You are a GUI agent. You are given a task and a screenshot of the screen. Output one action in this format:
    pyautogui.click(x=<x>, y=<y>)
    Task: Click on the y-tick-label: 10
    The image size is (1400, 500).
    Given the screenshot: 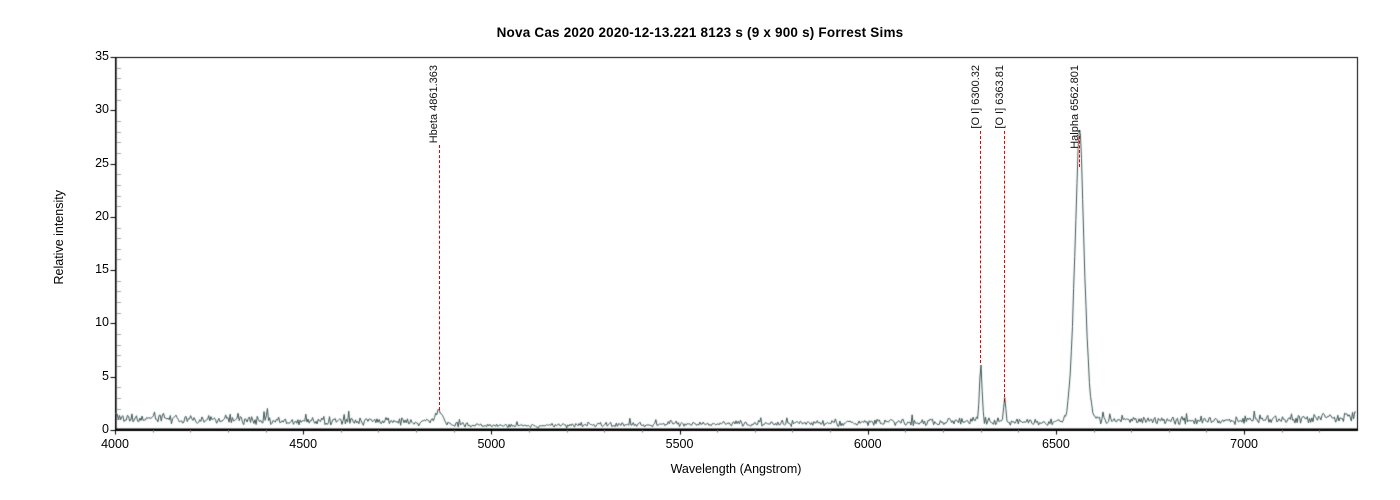 What is the action you would take?
    pyautogui.click(x=102, y=322)
    